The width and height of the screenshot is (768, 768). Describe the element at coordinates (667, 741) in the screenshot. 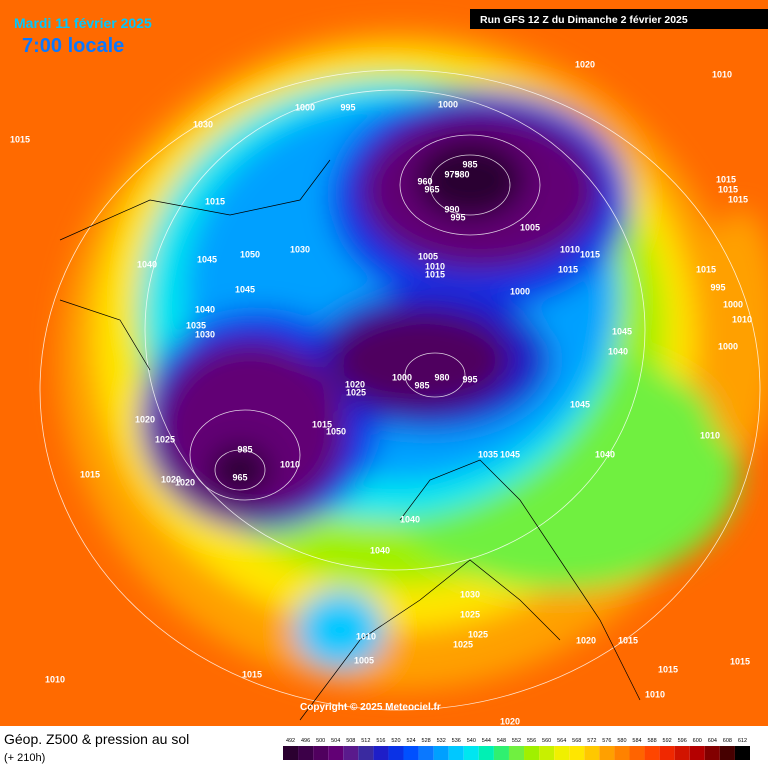

I see `colorbar-label: 592` at that location.